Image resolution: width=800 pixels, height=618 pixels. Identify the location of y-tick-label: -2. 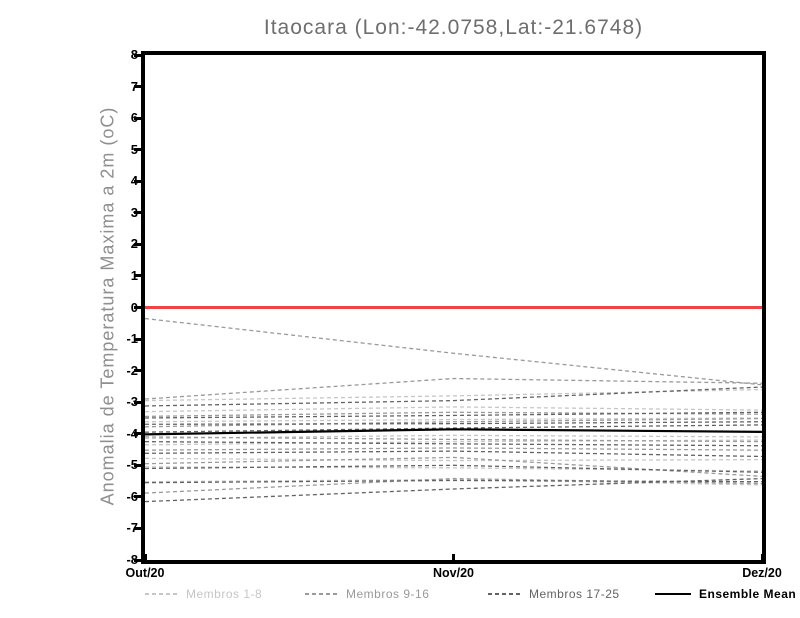
(132, 370).